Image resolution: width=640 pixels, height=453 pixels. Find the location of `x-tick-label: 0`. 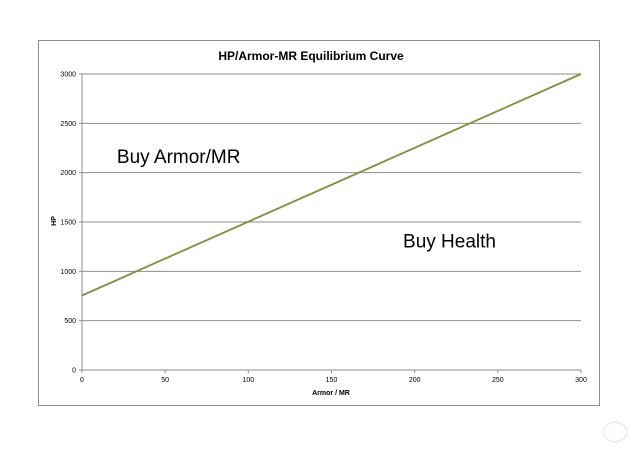

x-tick-label: 0 is located at coordinates (82, 380).